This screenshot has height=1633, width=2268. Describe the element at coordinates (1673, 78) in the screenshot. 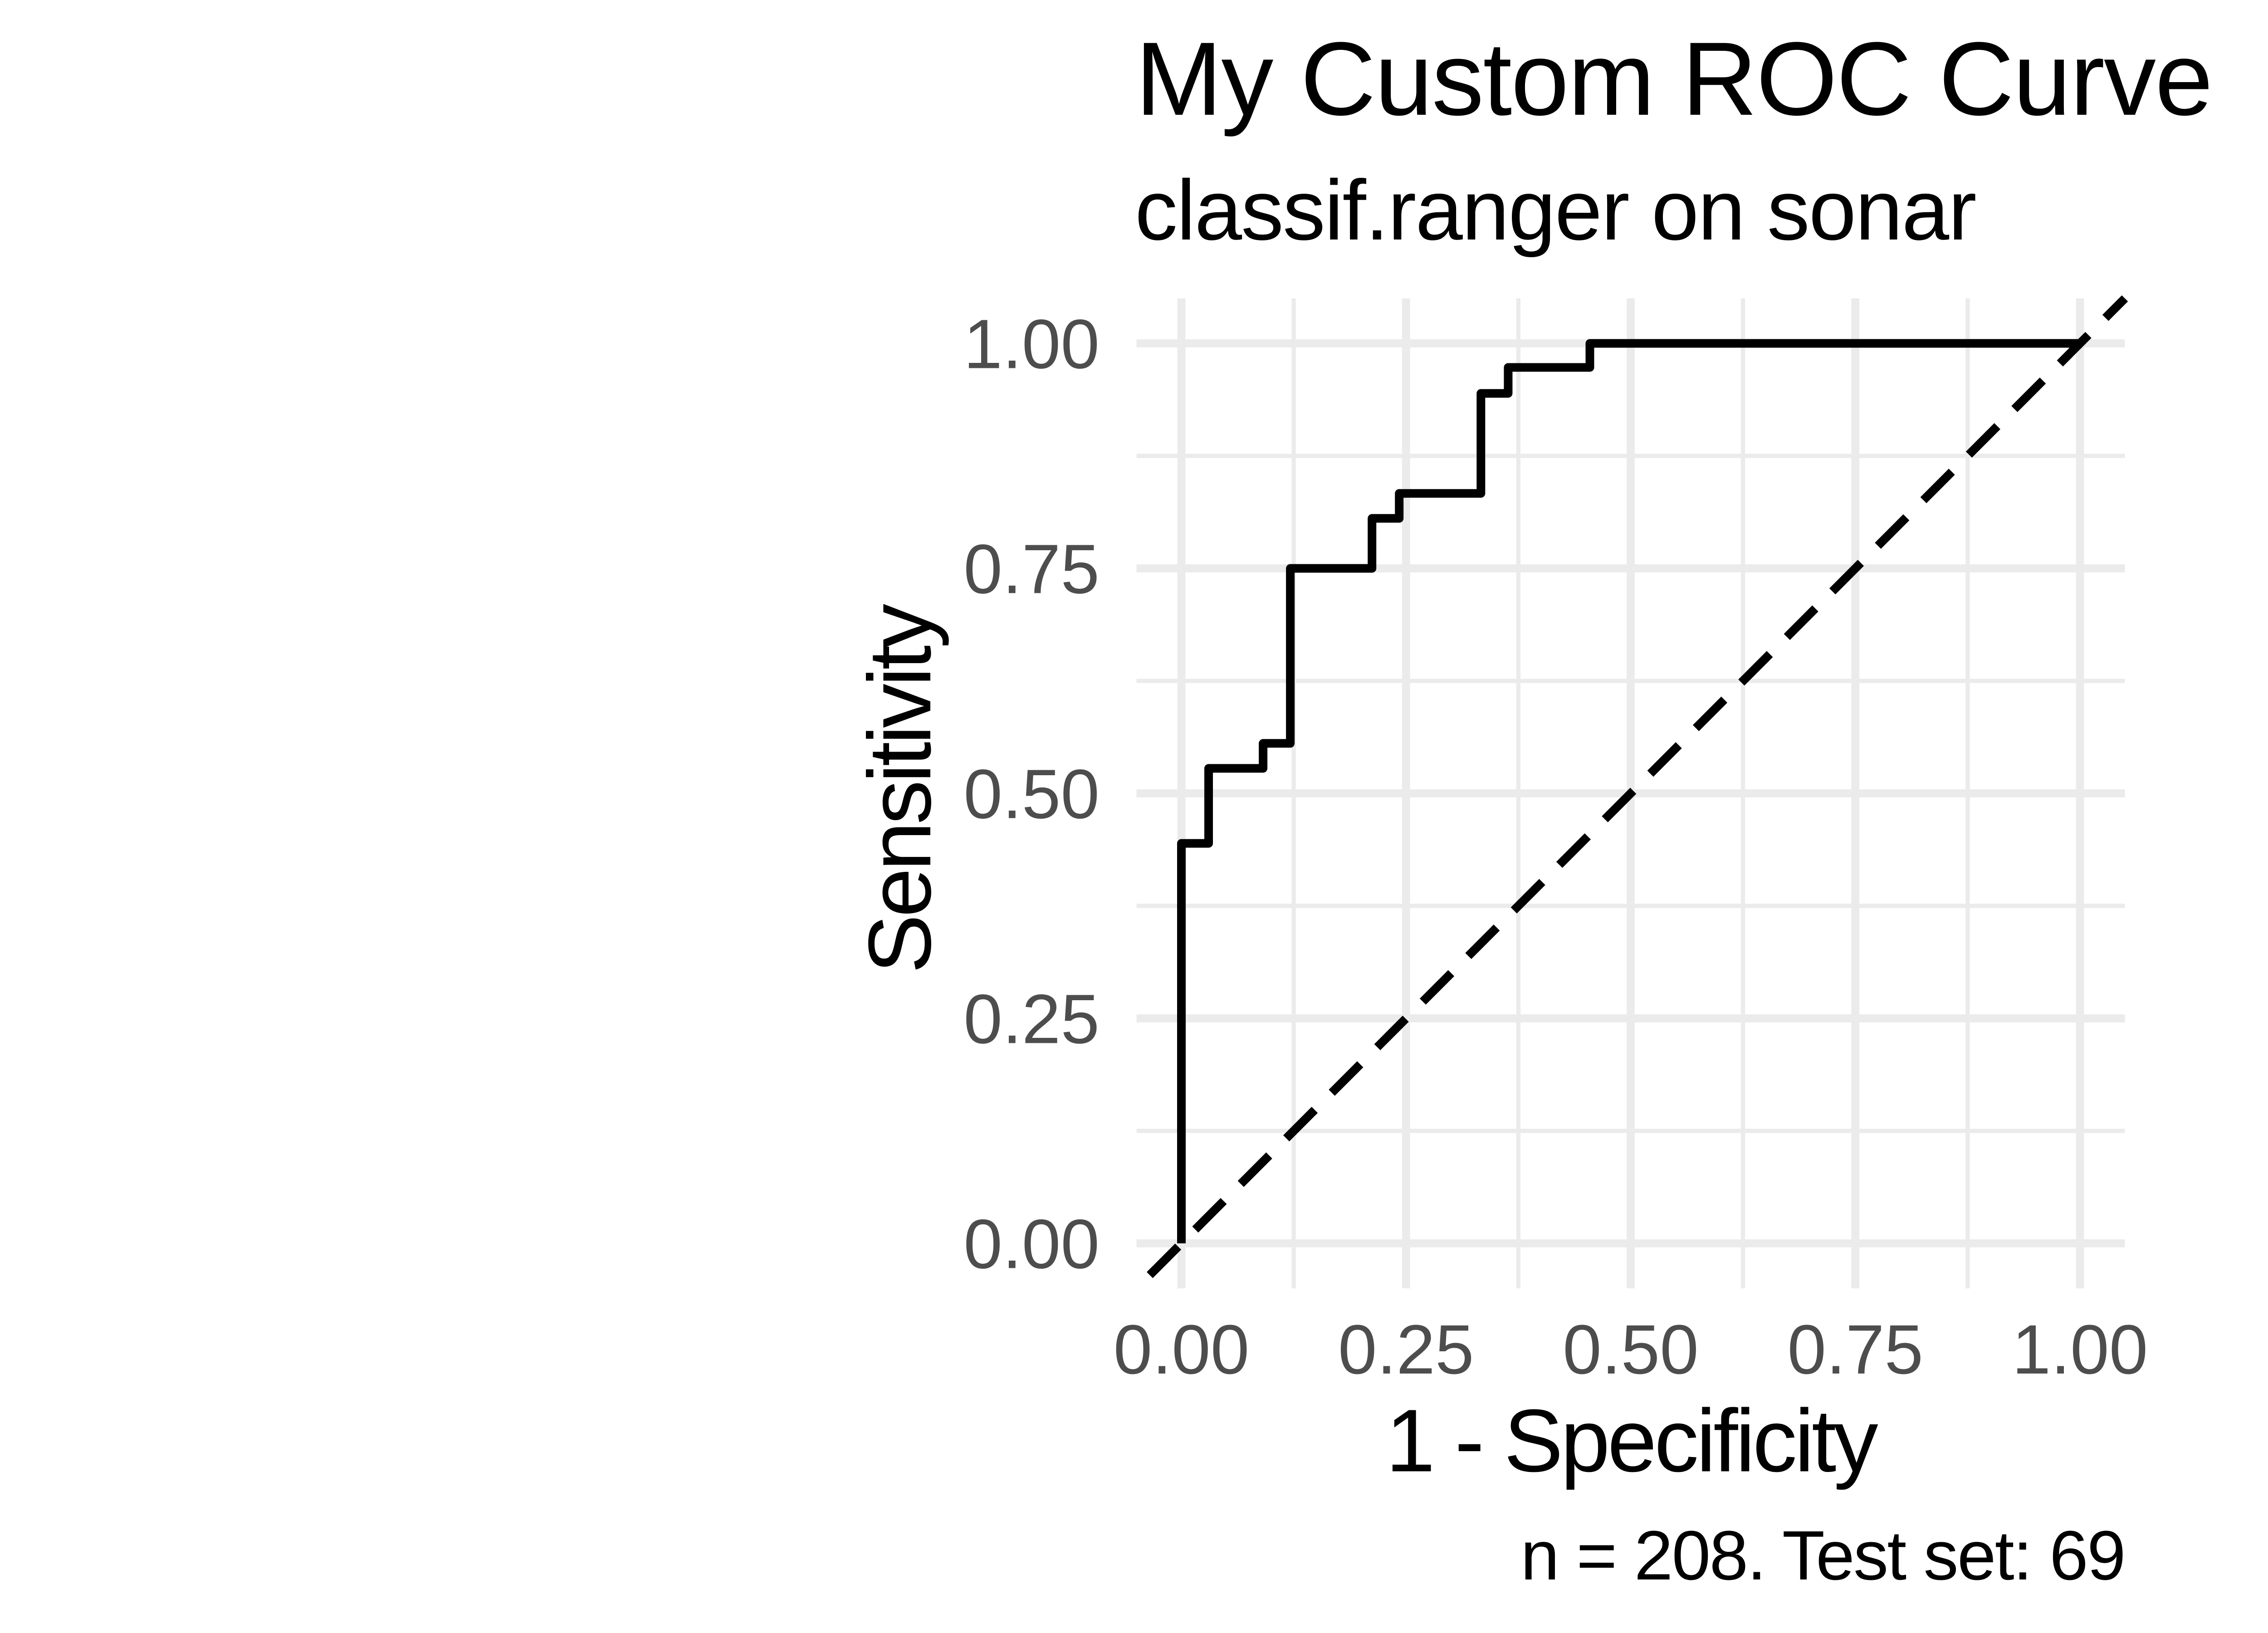

I see `svg-text: My Custom ROC Curve` at that location.